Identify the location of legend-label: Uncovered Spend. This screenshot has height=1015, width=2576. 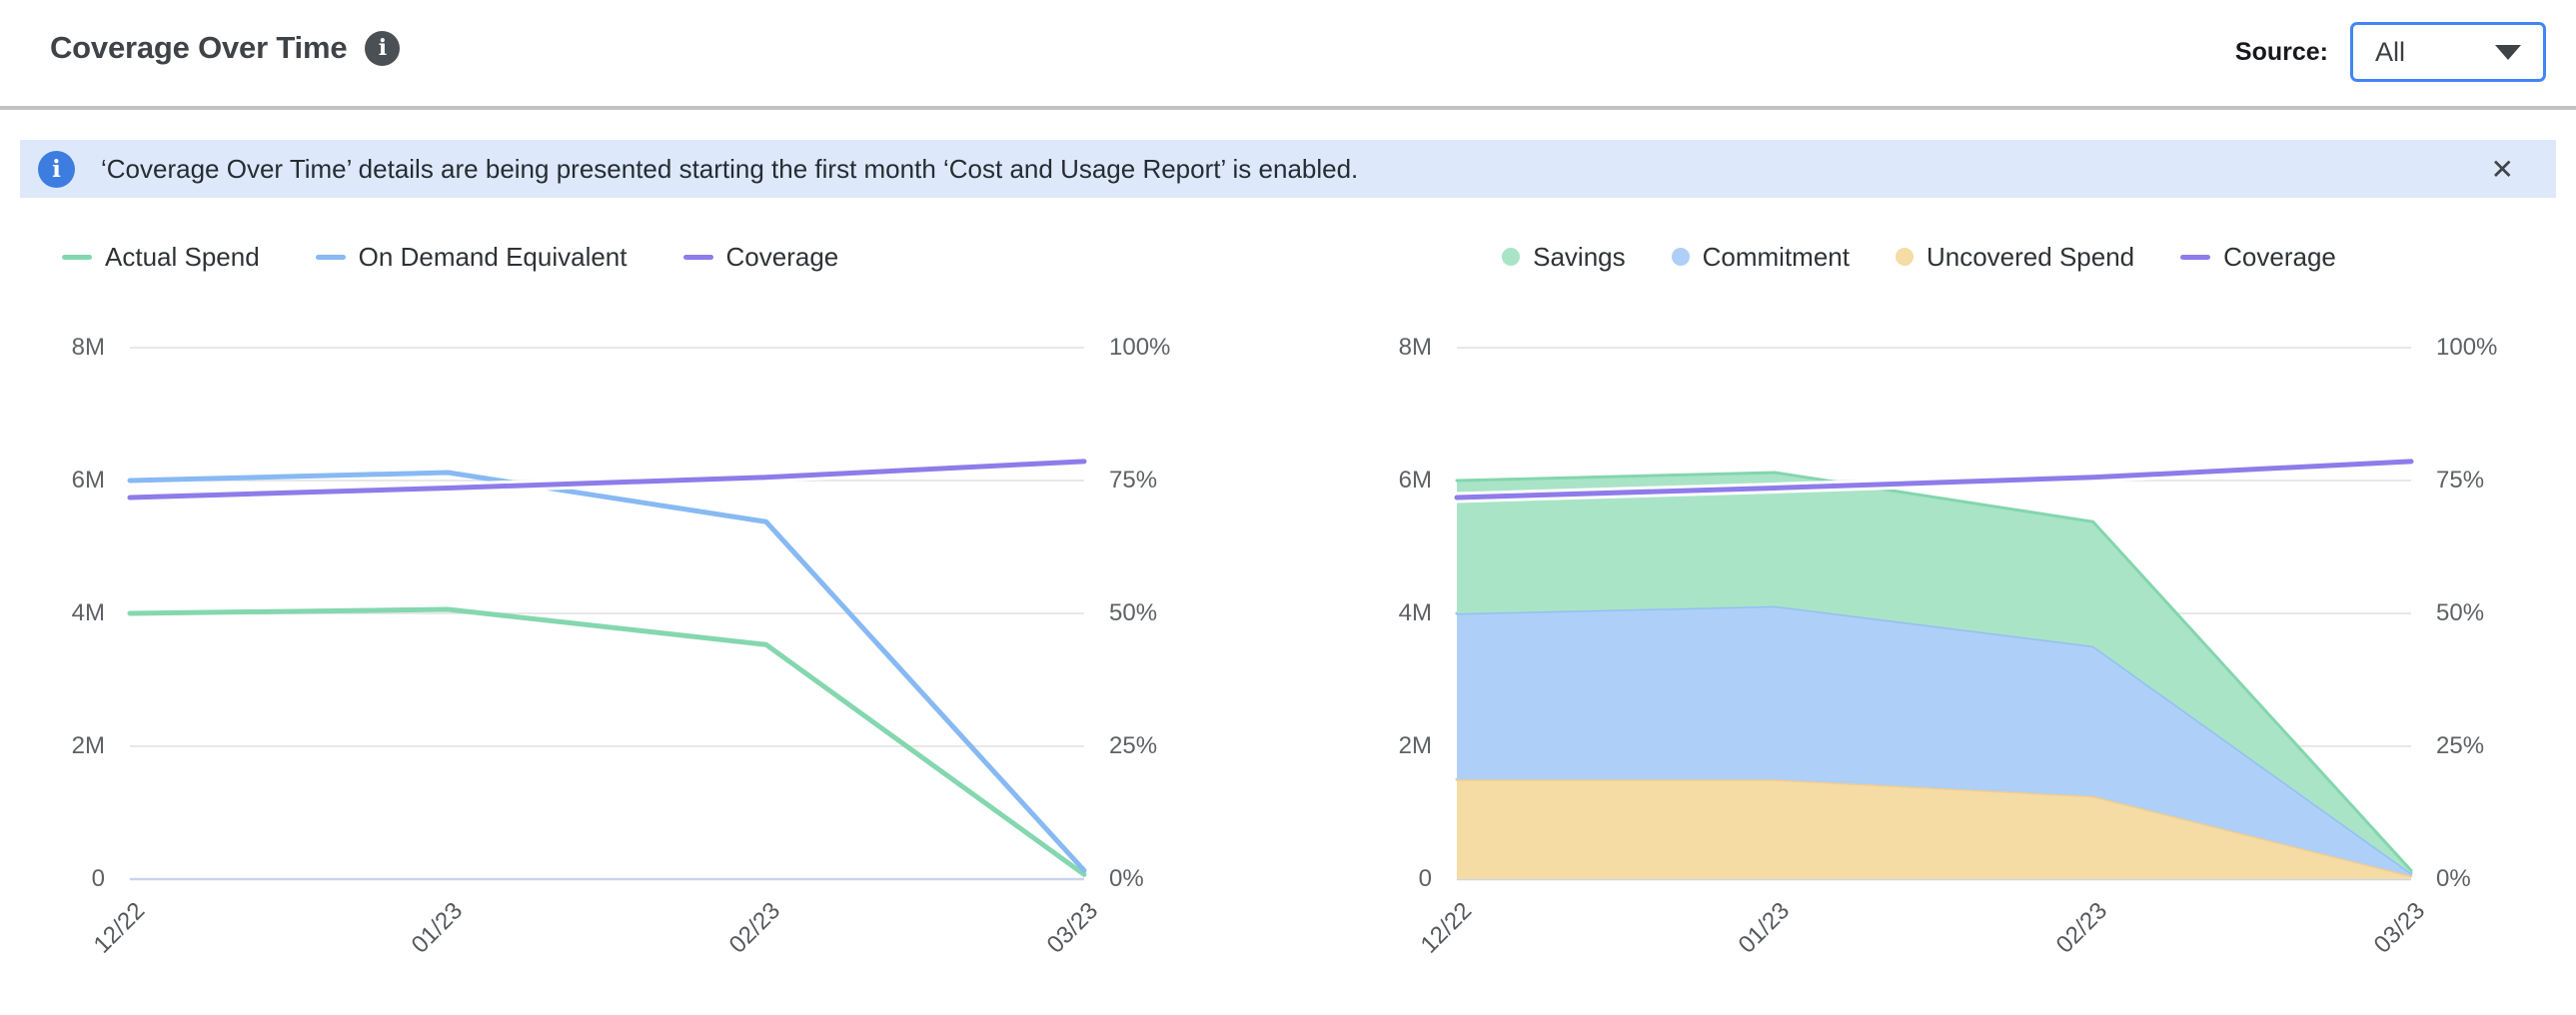
(2030, 257).